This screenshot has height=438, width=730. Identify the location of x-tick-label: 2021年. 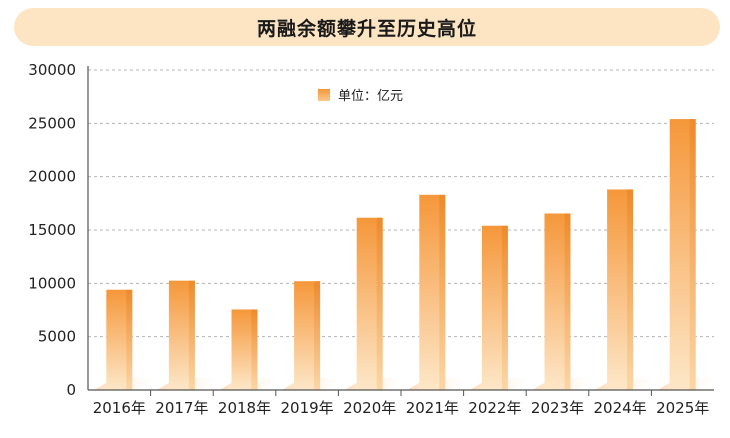
(432, 408).